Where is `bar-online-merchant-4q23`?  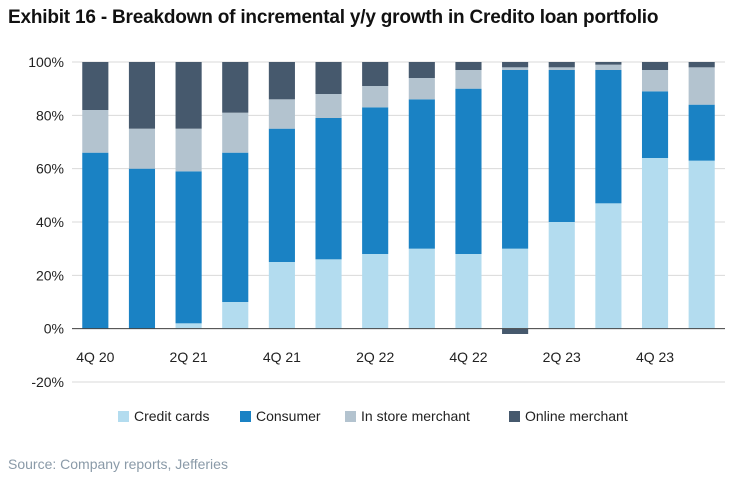 bar-online-merchant-4q23 is located at coordinates (655, 66).